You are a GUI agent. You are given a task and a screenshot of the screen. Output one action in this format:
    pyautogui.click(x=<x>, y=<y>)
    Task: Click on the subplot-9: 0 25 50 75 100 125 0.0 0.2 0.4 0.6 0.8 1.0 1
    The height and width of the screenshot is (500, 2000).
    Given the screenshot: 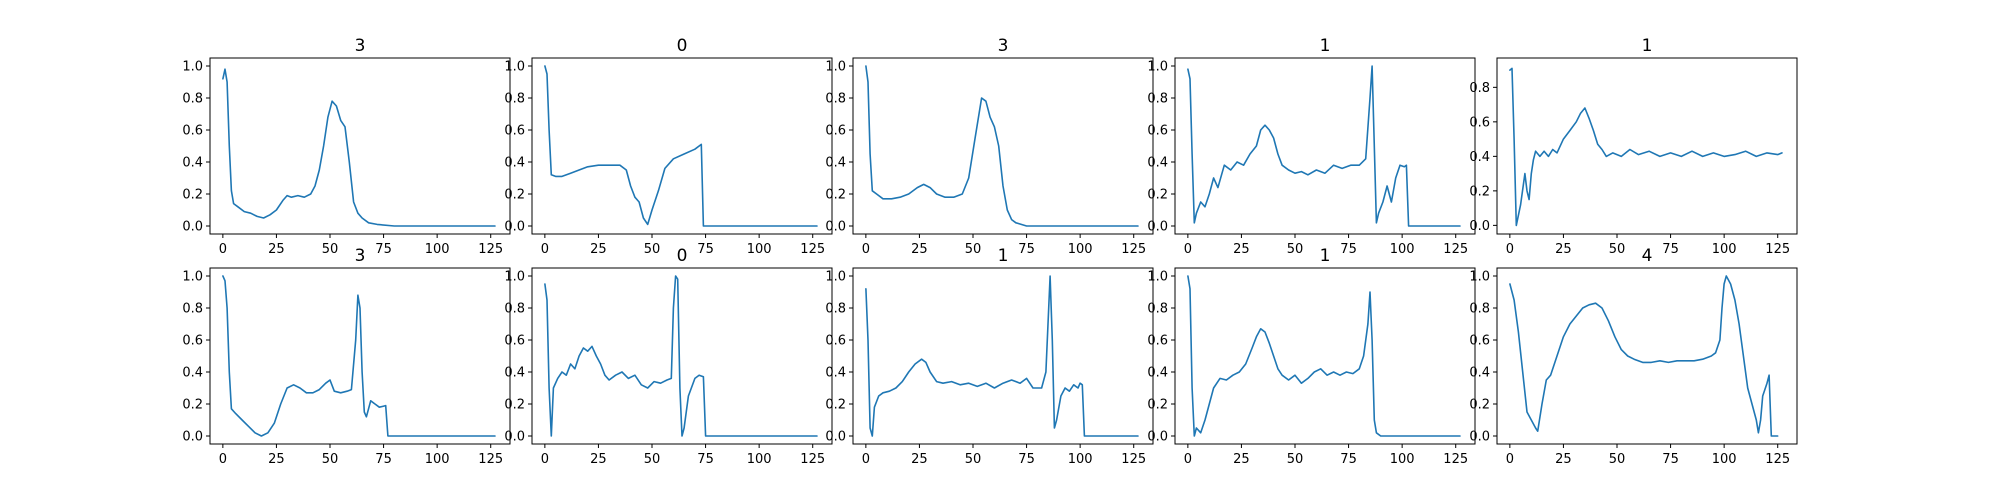 What is the action you would take?
    pyautogui.click(x=1311, y=356)
    